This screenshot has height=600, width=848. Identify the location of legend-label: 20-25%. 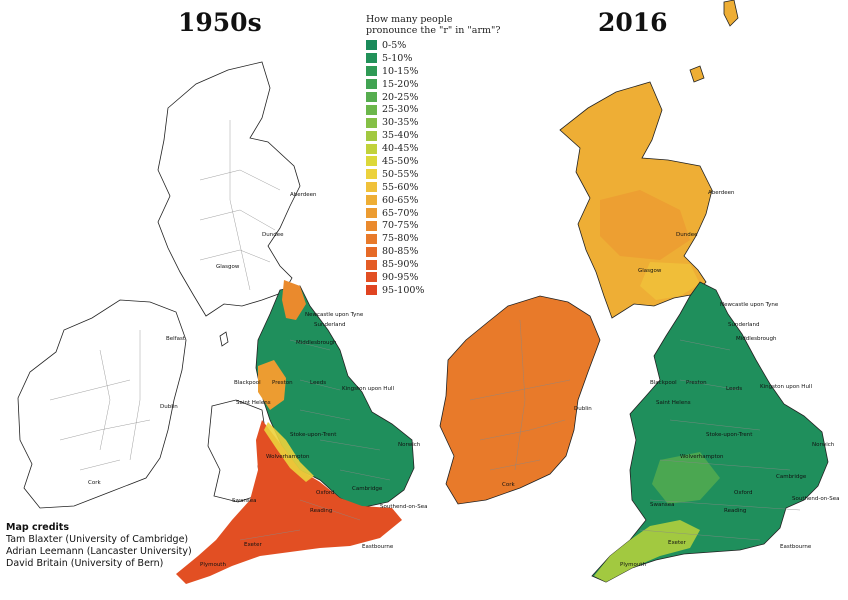
(400, 97).